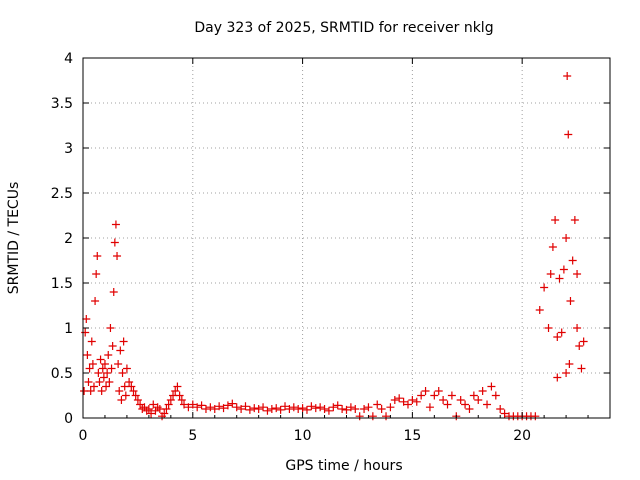  I want to click on y-tick-label: 3.5, so click(62, 104).